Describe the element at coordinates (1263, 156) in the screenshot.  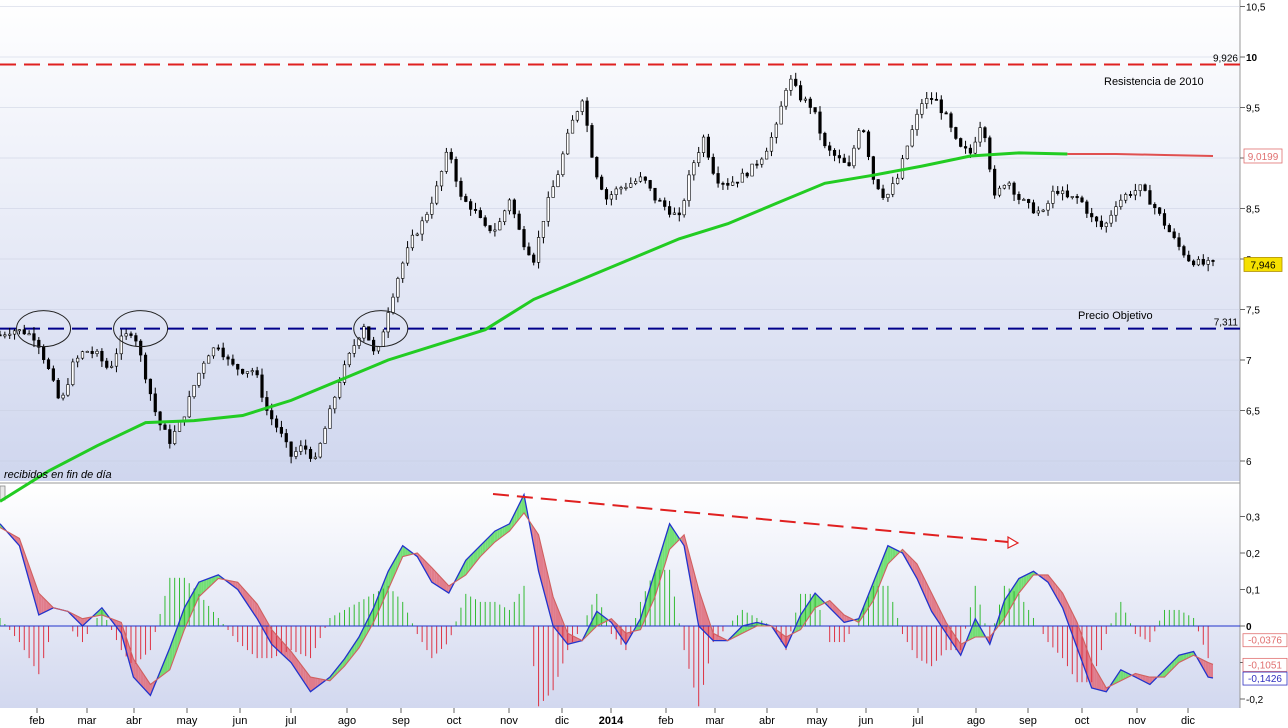
I see `ma-value-tag` at that location.